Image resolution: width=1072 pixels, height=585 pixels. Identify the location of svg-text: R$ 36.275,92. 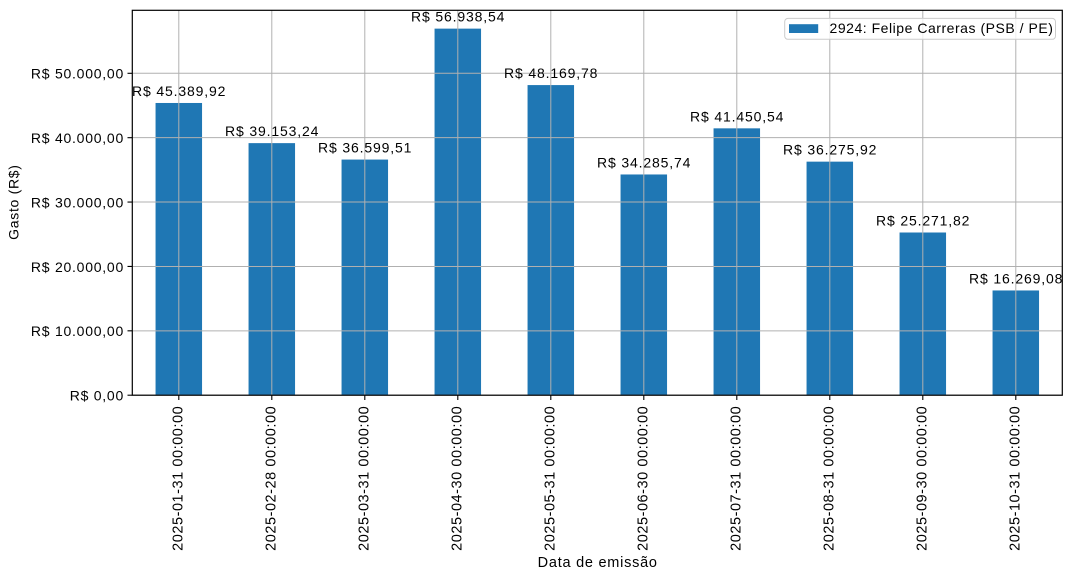
(830, 150).